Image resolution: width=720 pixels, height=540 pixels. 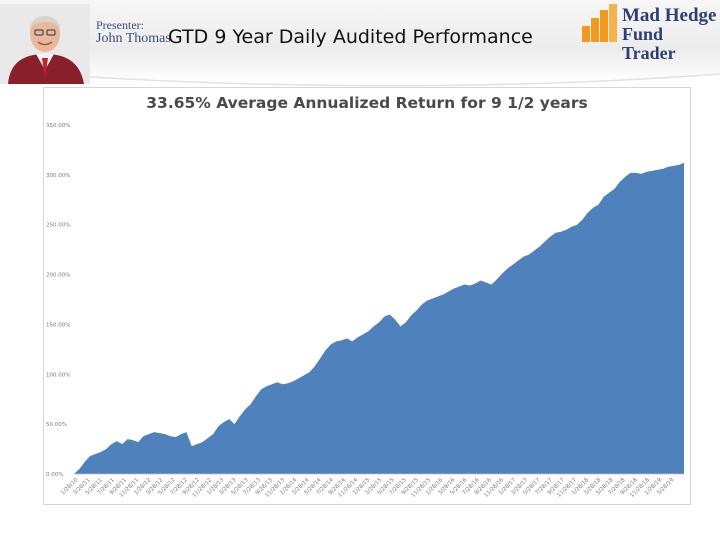 What do you see at coordinates (58, 226) in the screenshot?
I see `y-tick-label: 250.00%` at bounding box center [58, 226].